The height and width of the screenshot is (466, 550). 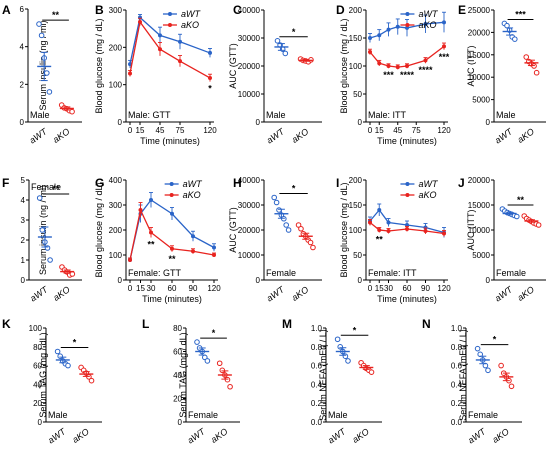 What do you see at coordinates (140, 130) in the screenshot?
I see `x-tick-label-B: 15` at bounding box center [140, 130].